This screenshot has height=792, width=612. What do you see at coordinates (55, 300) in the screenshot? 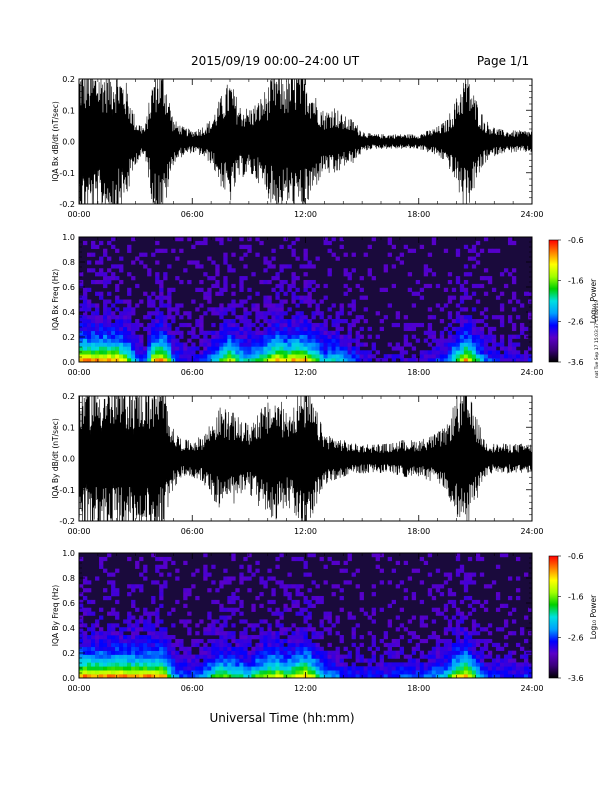
I see `y-axis-label: IQA Bx Freq (Hz)` at bounding box center [55, 300].